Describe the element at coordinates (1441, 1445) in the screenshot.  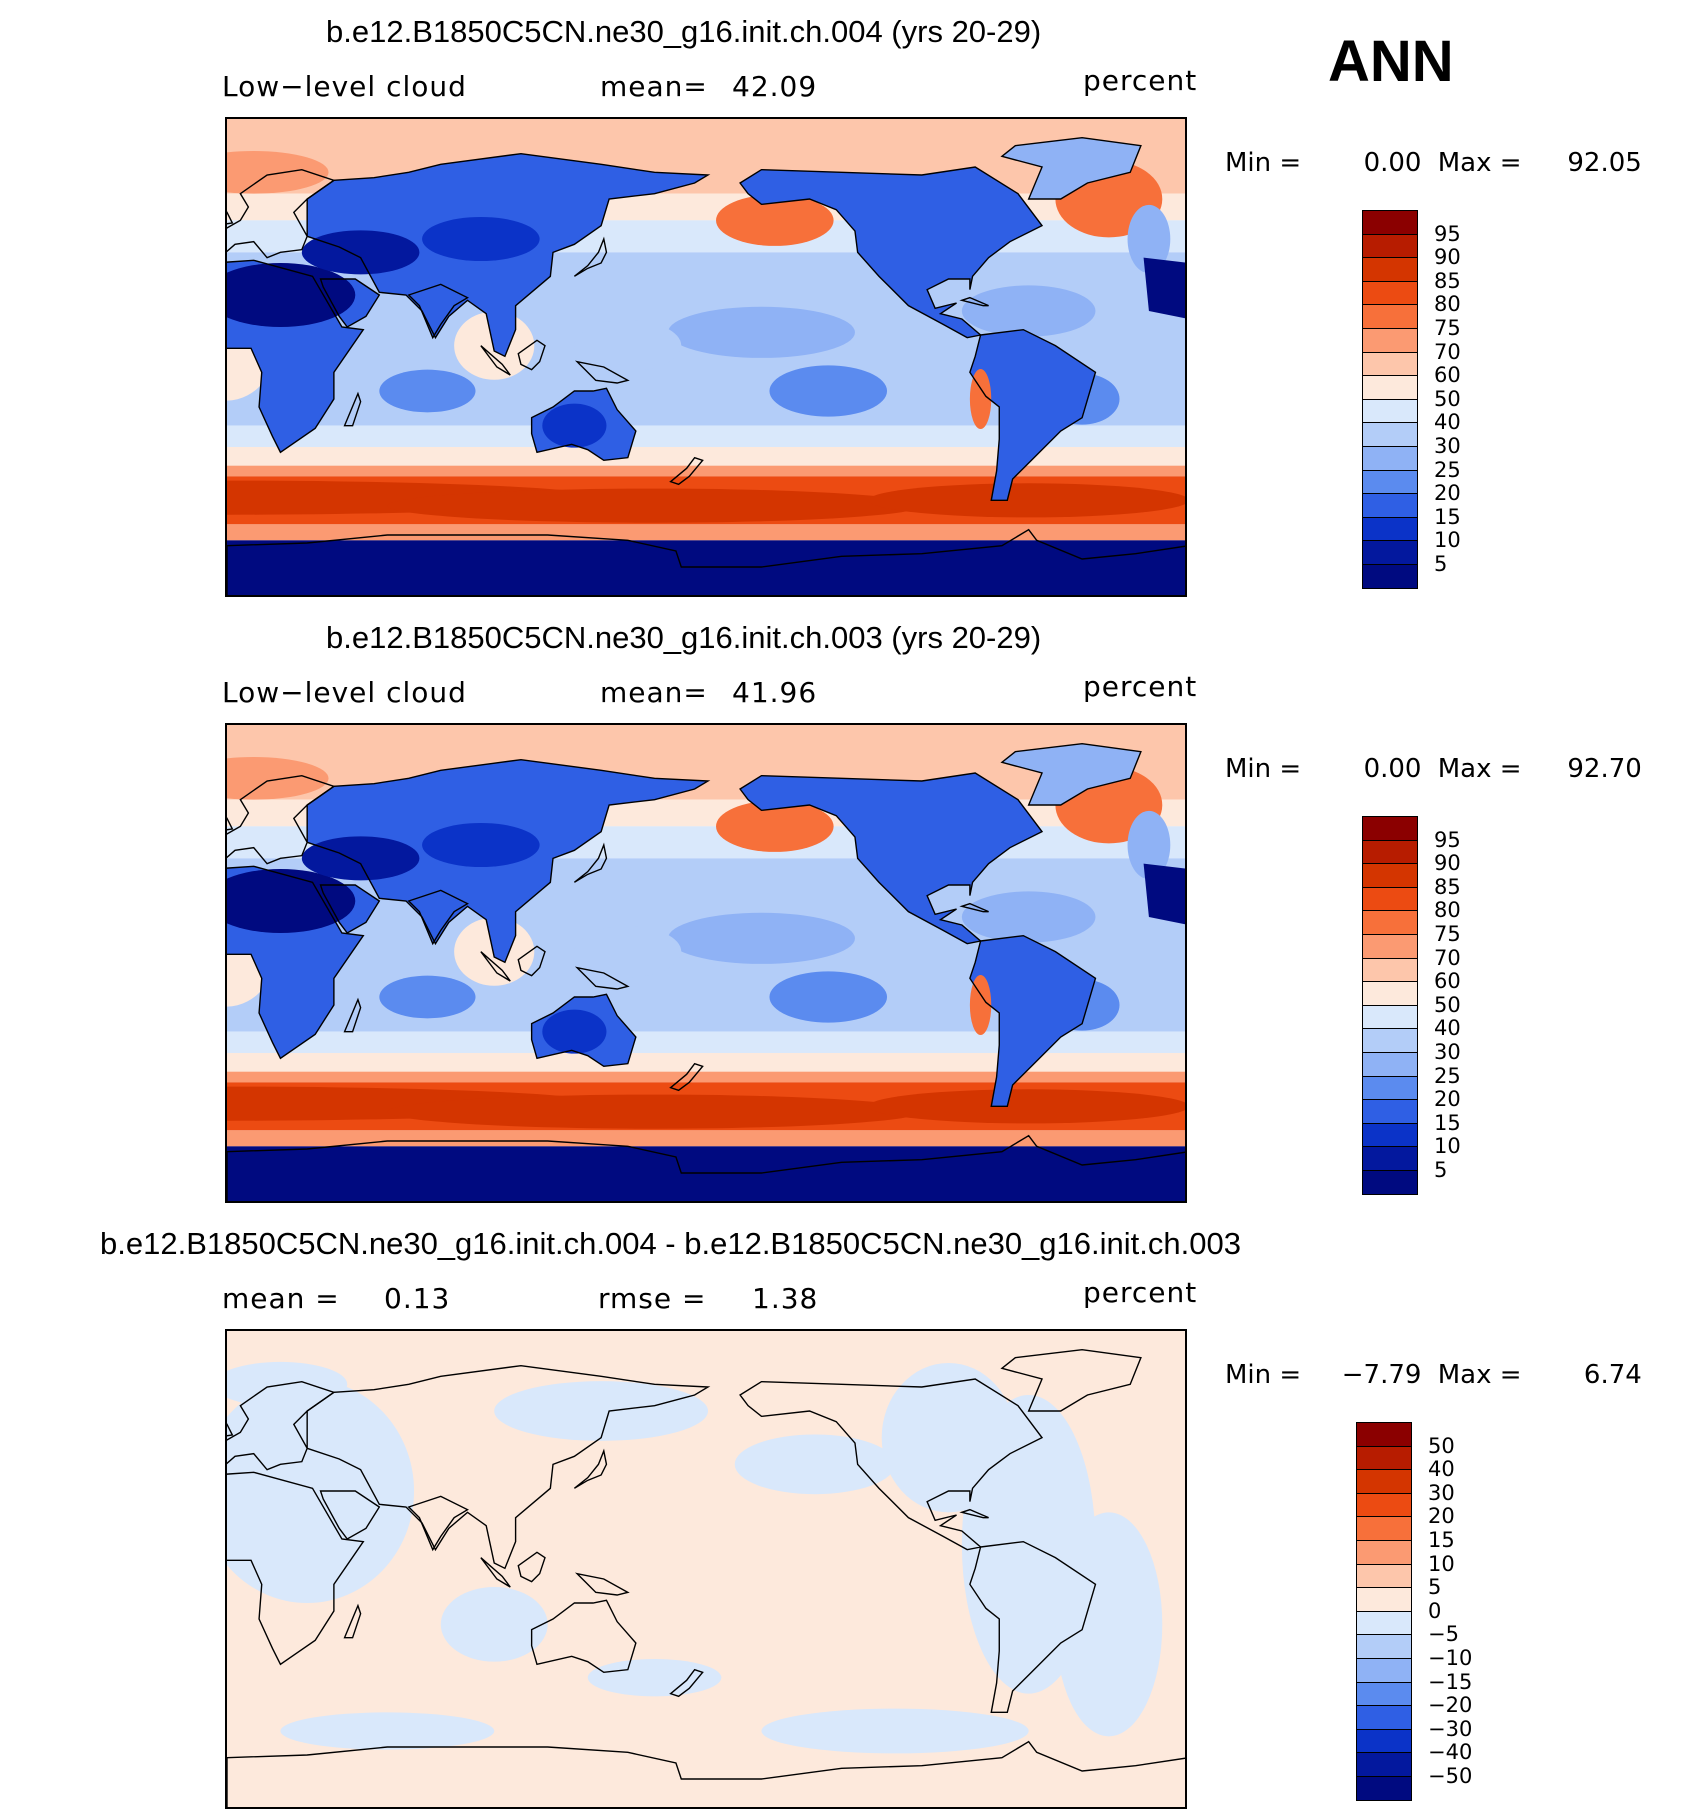
I see `colorbar-tick-label: 50` at that location.